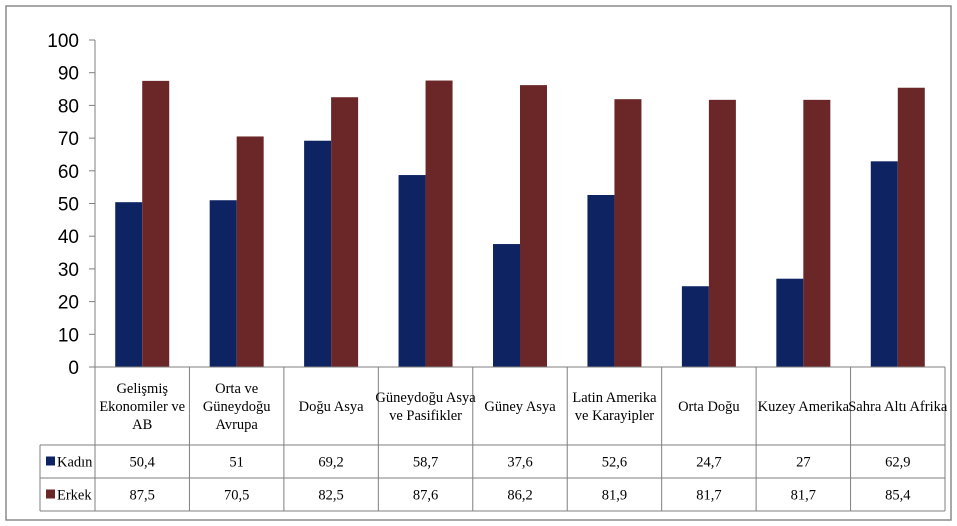  Describe the element at coordinates (236, 463) in the screenshot. I see `data-label: 51` at that location.